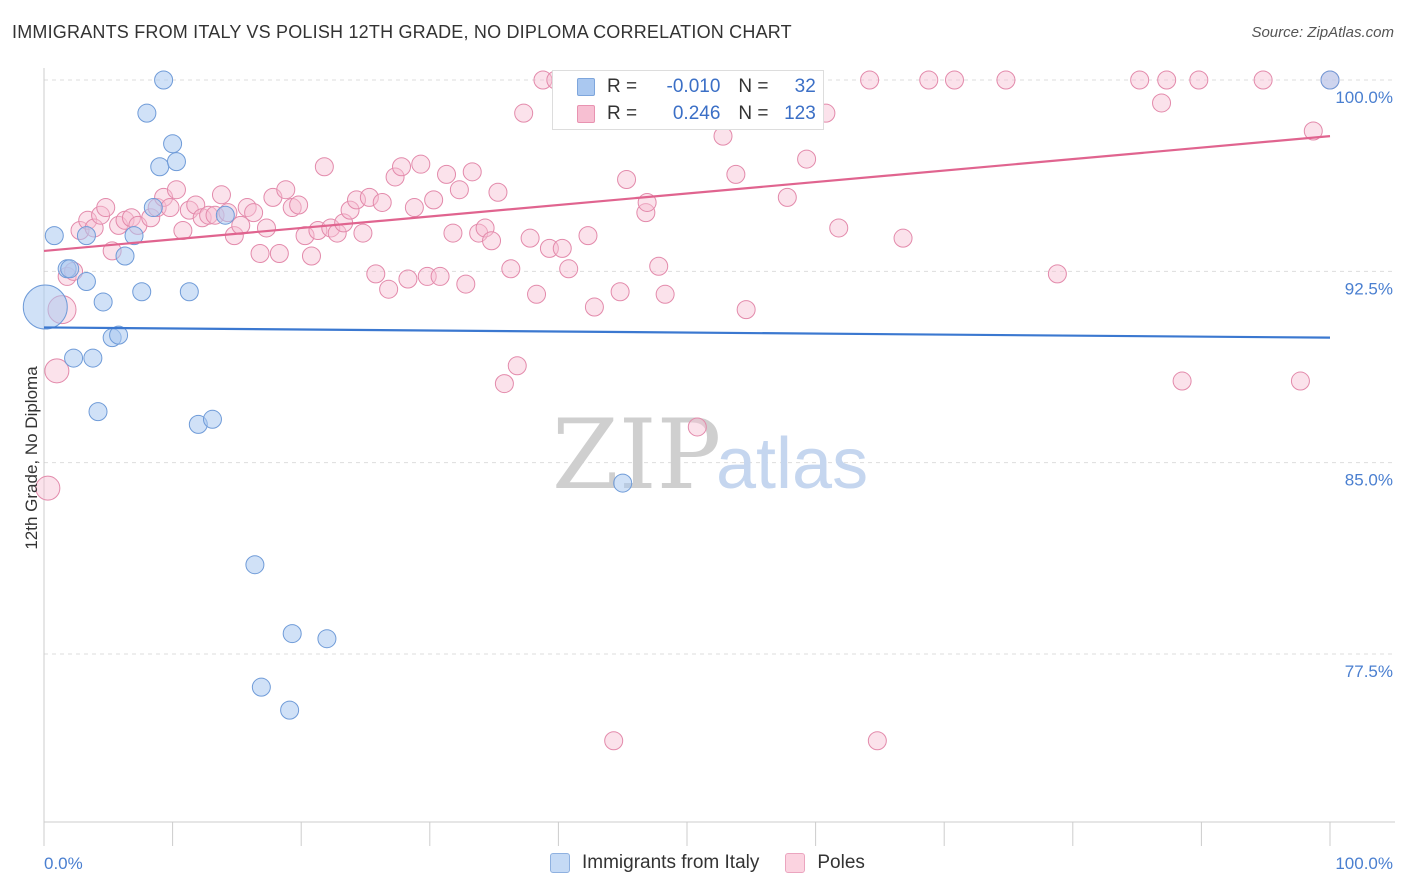 The image size is (1406, 892). I want to click on series-swatch-poles, so click(795, 863).